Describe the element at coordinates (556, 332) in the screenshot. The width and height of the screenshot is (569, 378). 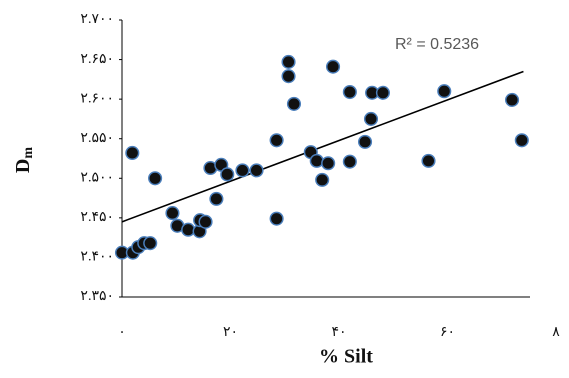
I see `x-tick-label: ۸` at that location.